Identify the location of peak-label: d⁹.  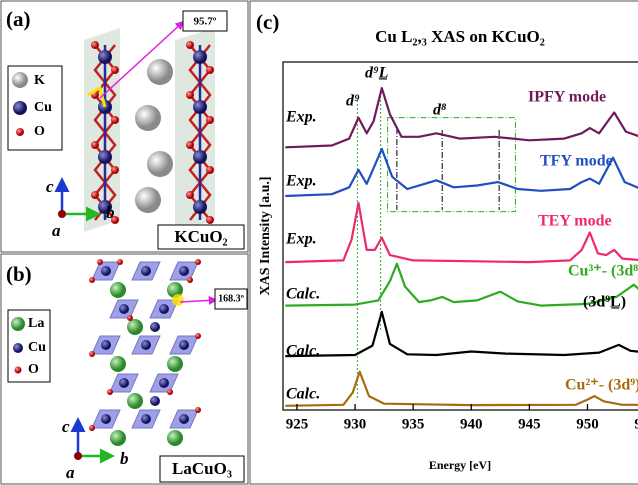
(353, 101).